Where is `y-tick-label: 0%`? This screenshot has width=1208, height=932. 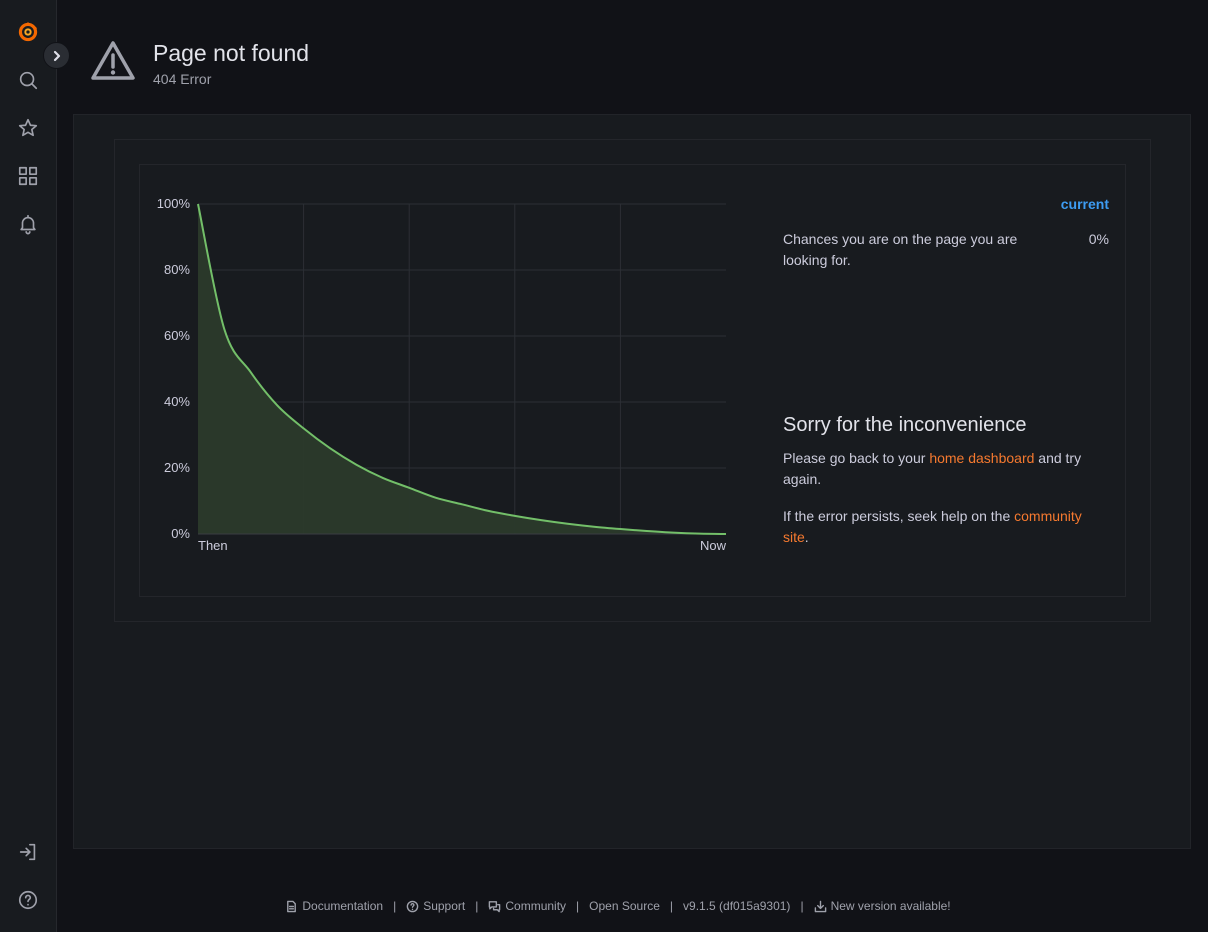
y-tick-label: 0% is located at coordinates (180, 533).